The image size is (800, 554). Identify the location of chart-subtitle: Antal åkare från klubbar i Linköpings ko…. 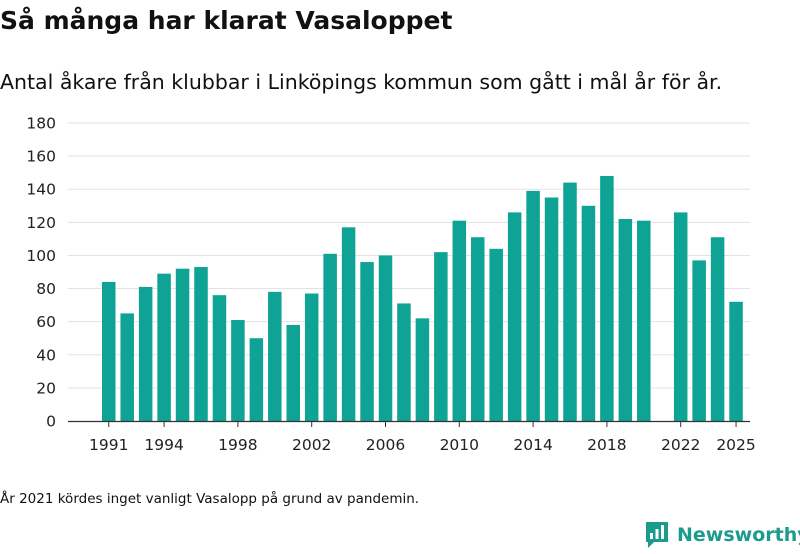
(361, 82).